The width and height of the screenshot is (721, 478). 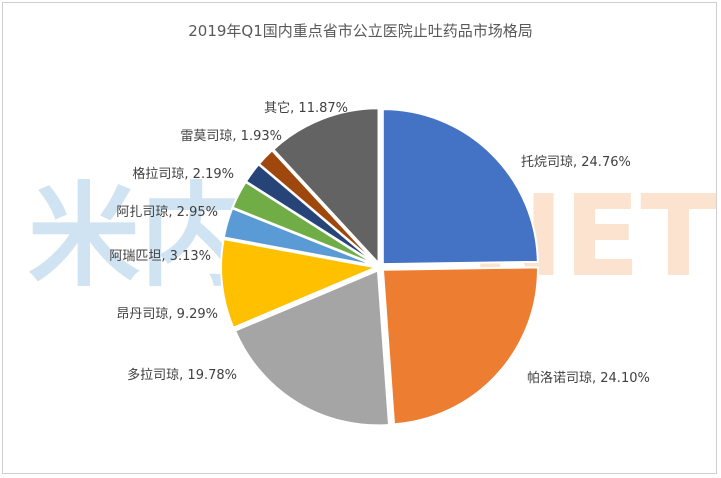 What do you see at coordinates (140, 237) in the screenshot?
I see `watermark-left: 米内` at bounding box center [140, 237].